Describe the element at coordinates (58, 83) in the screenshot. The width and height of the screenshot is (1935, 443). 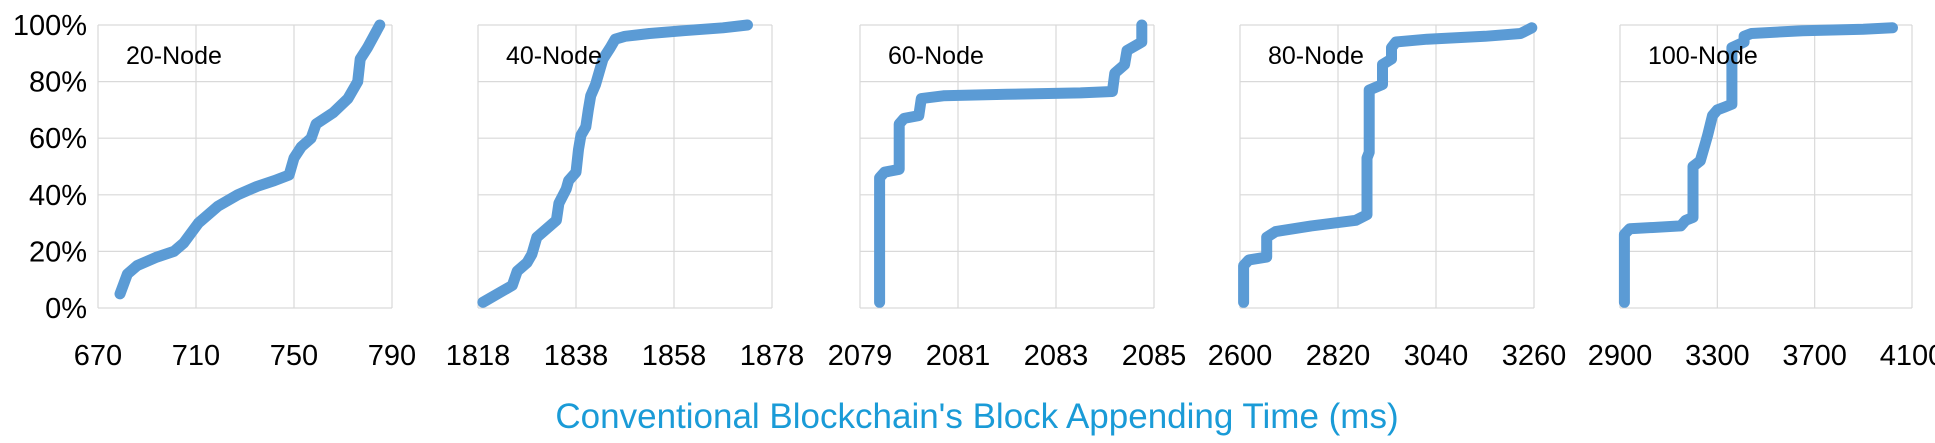
I see `y-tick-label: 80%` at that location.